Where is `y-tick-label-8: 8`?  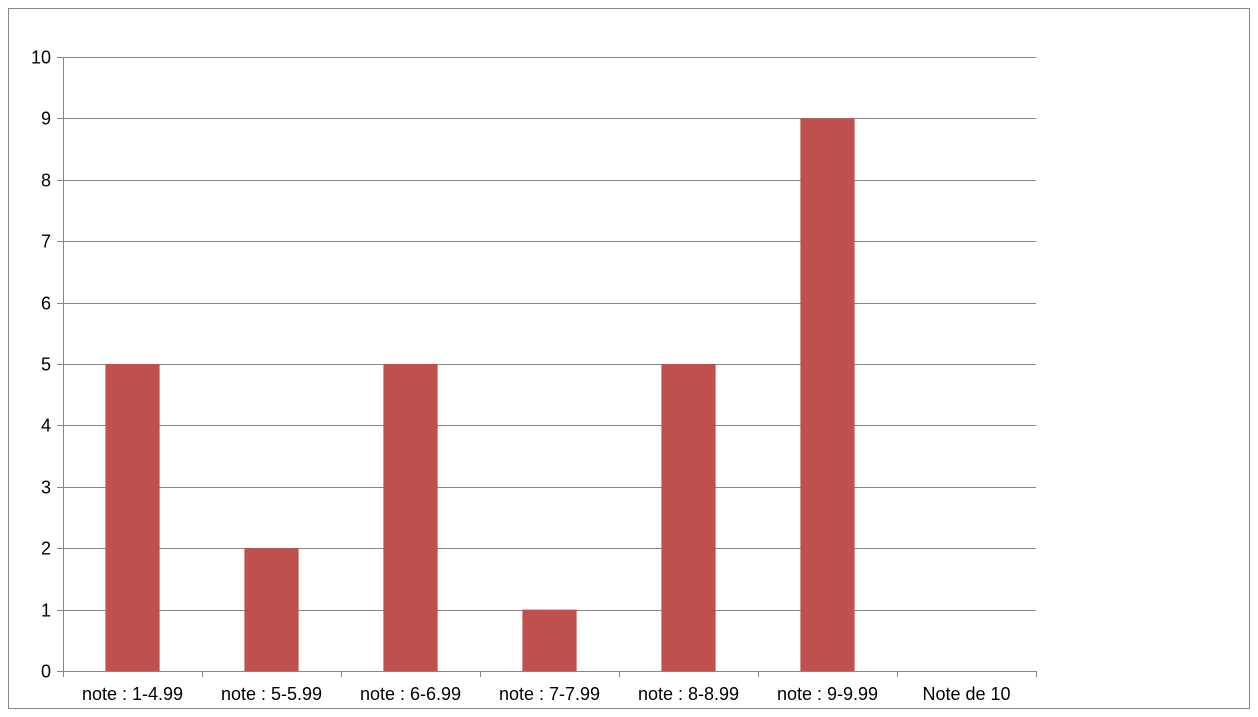
y-tick-label-8: 8 is located at coordinates (46, 181).